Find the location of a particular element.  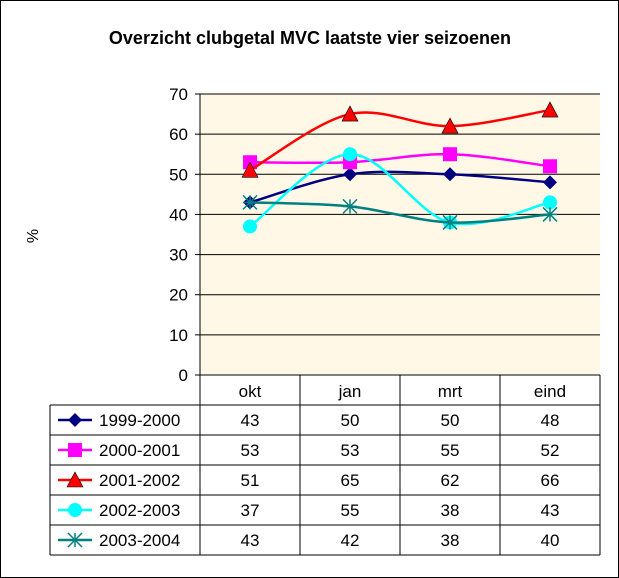

y-axis-ticks: 0 10 20 30 40 50 60 70 is located at coordinates (178, 235).